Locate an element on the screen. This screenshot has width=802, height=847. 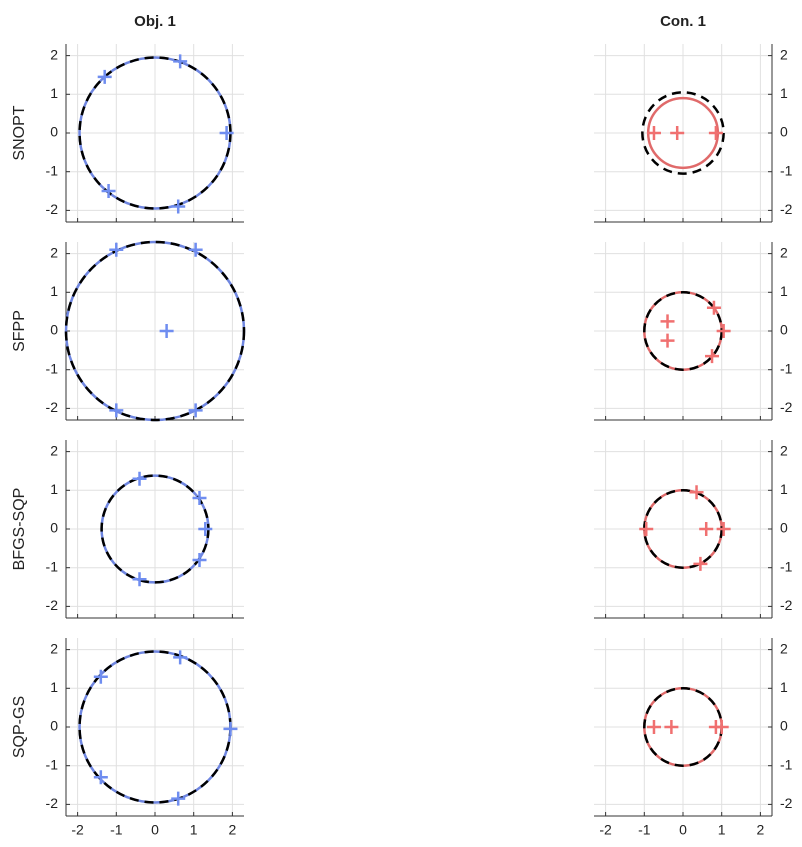
column-title: Obj. 1 is located at coordinates (155, 21).